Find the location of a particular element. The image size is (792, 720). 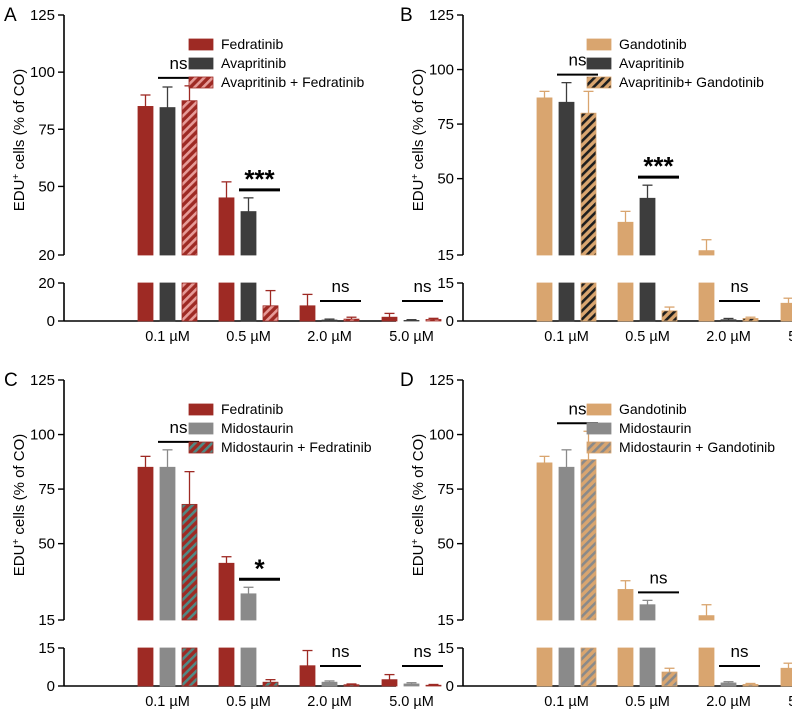

significance-label: * is located at coordinates (259, 568).